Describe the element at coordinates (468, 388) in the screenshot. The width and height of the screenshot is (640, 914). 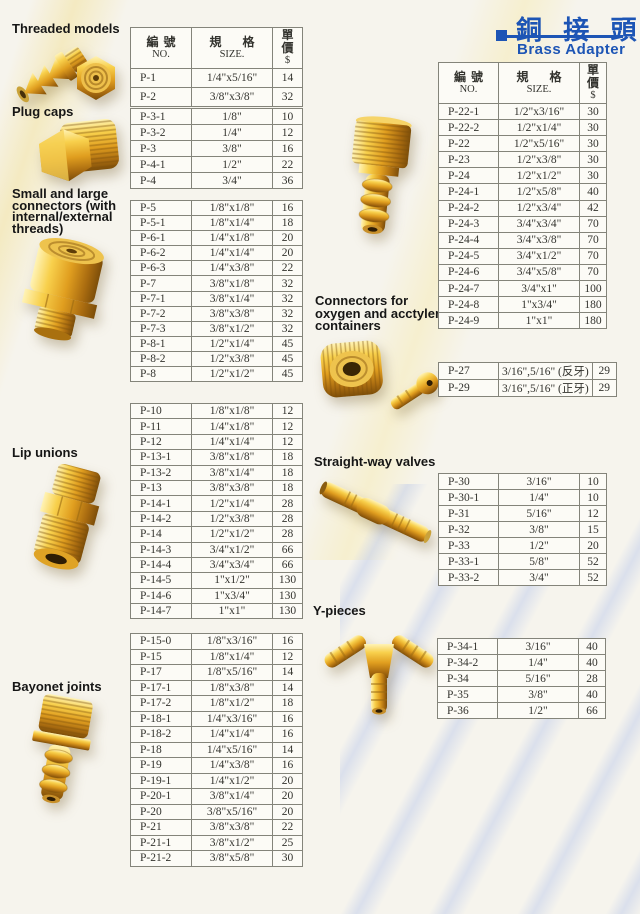
I see `cell-part-no: P-29` at that location.